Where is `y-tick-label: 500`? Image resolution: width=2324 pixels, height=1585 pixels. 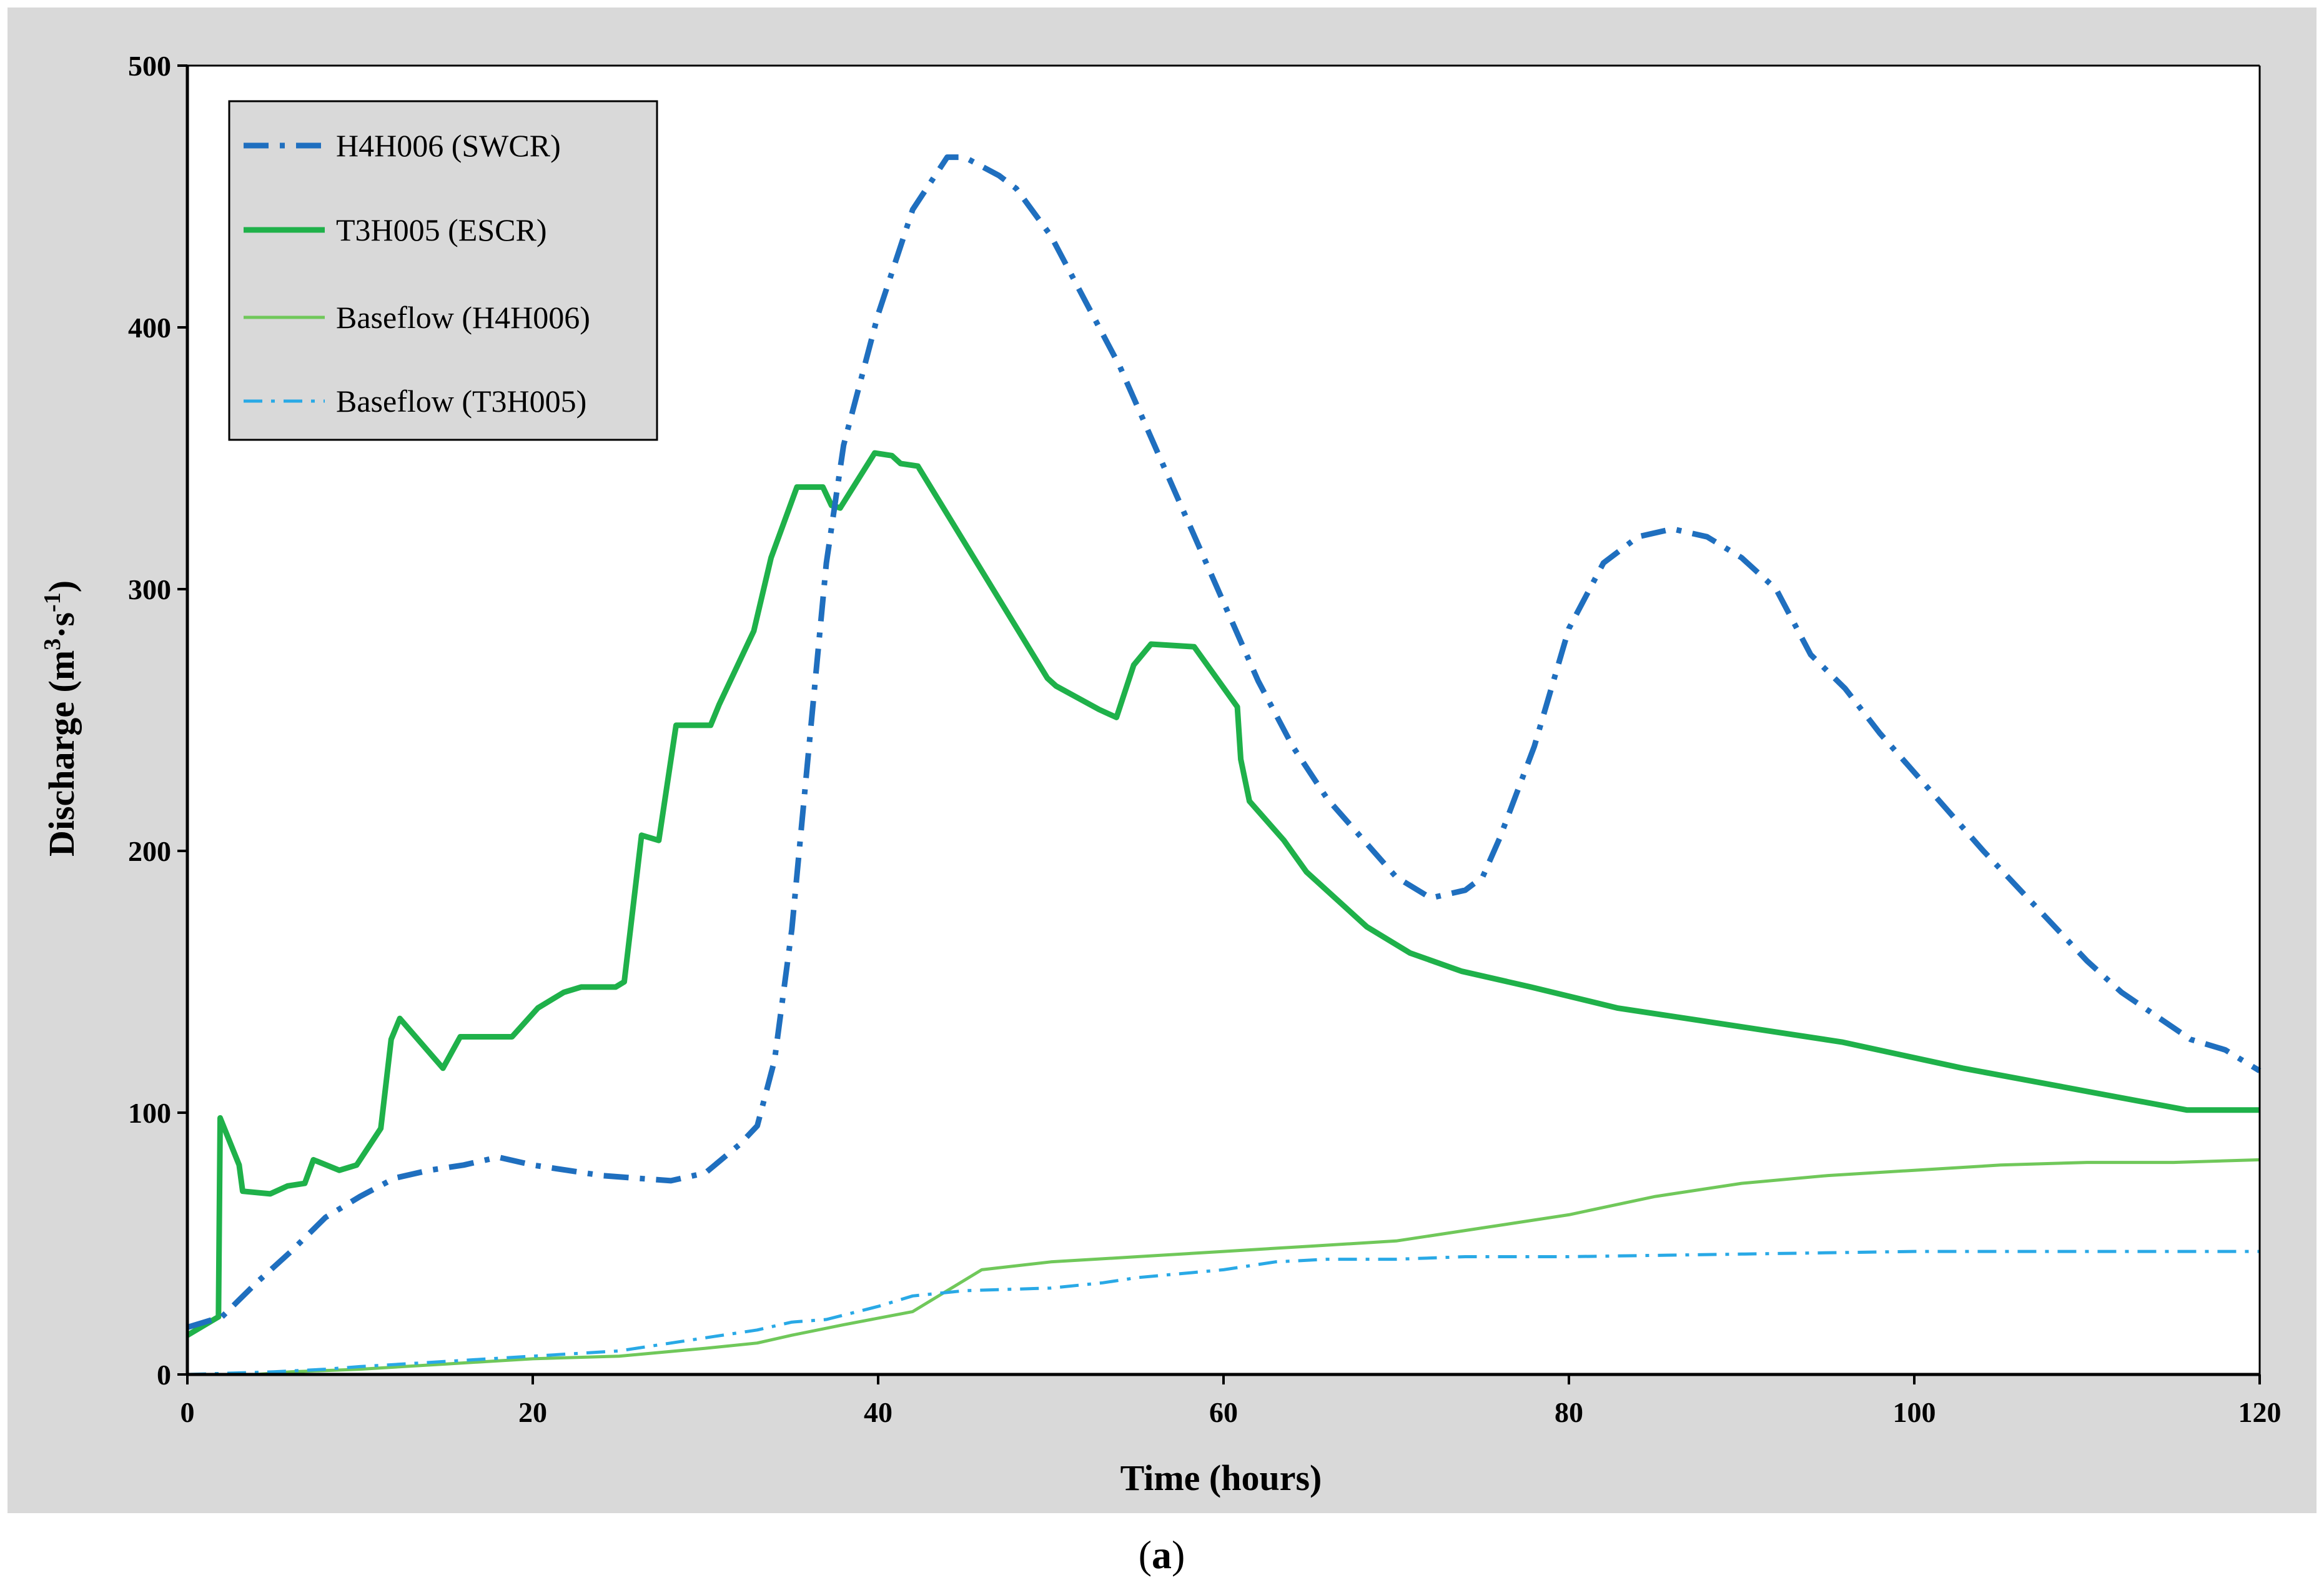
y-tick-label: 500 is located at coordinates (149, 66).